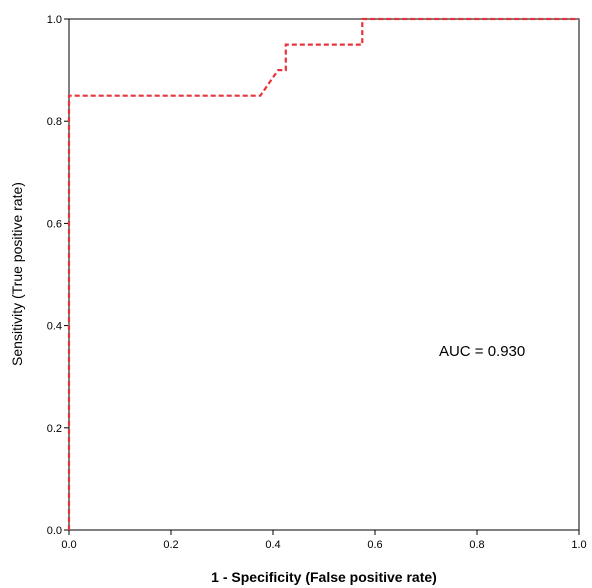 The height and width of the screenshot is (588, 592). What do you see at coordinates (54, 20) in the screenshot?
I see `y-tick-label: 1.0` at bounding box center [54, 20].